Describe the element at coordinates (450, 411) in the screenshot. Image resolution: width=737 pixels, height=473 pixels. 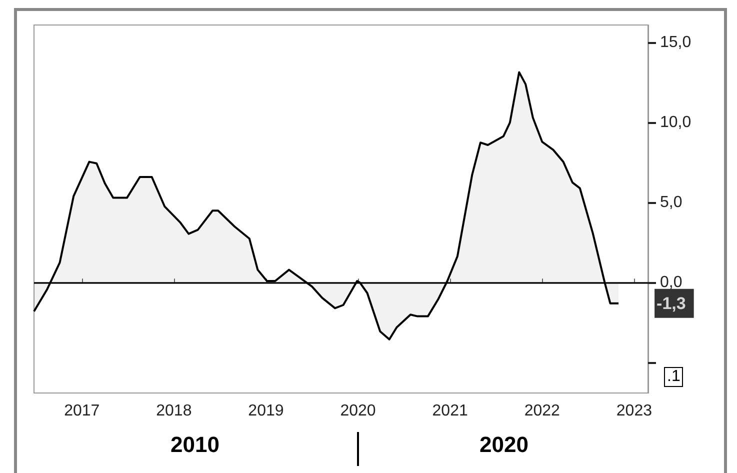
I see `x-tick-label: 2021` at that location.